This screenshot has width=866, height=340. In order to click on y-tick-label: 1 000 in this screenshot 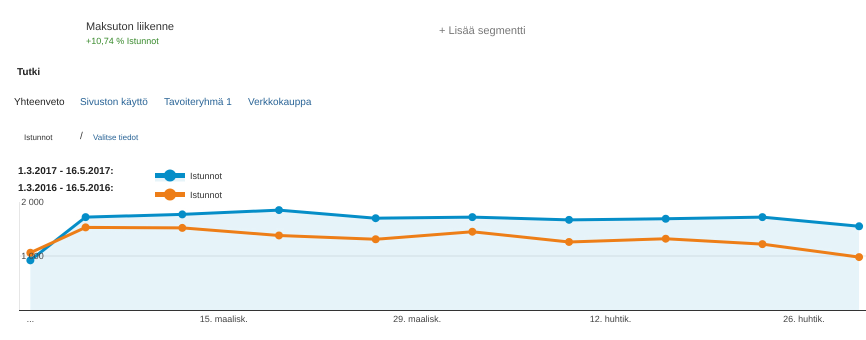, I will do `click(32, 256)`.